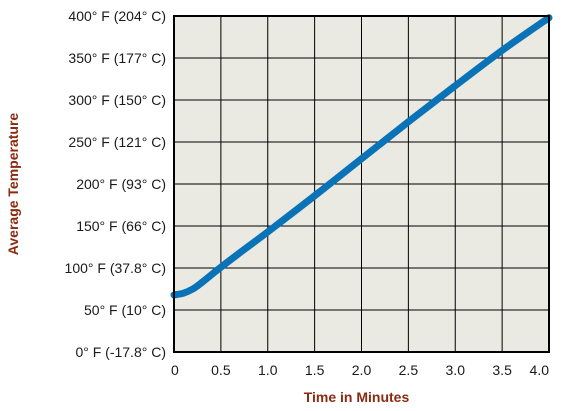 The width and height of the screenshot is (563, 411). I want to click on y-tick-label: 300° F (150° C), so click(117, 100).